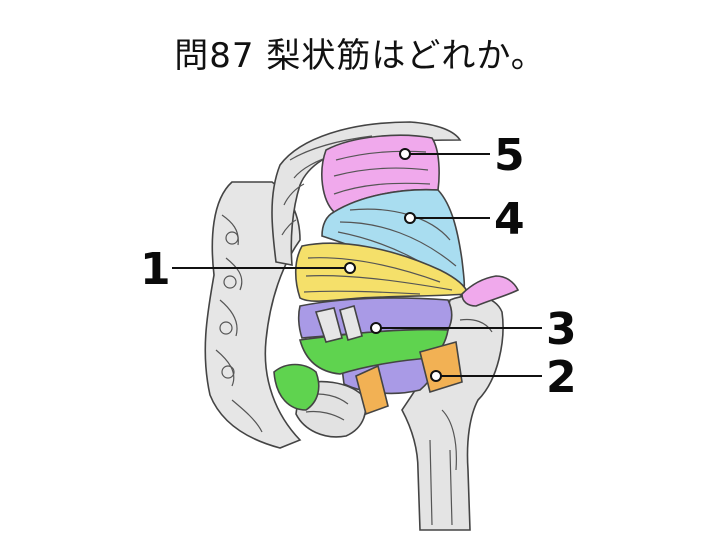 The height and width of the screenshot is (544, 720). What do you see at coordinates (155, 269) in the screenshot?
I see `callout-1: 1` at bounding box center [155, 269].